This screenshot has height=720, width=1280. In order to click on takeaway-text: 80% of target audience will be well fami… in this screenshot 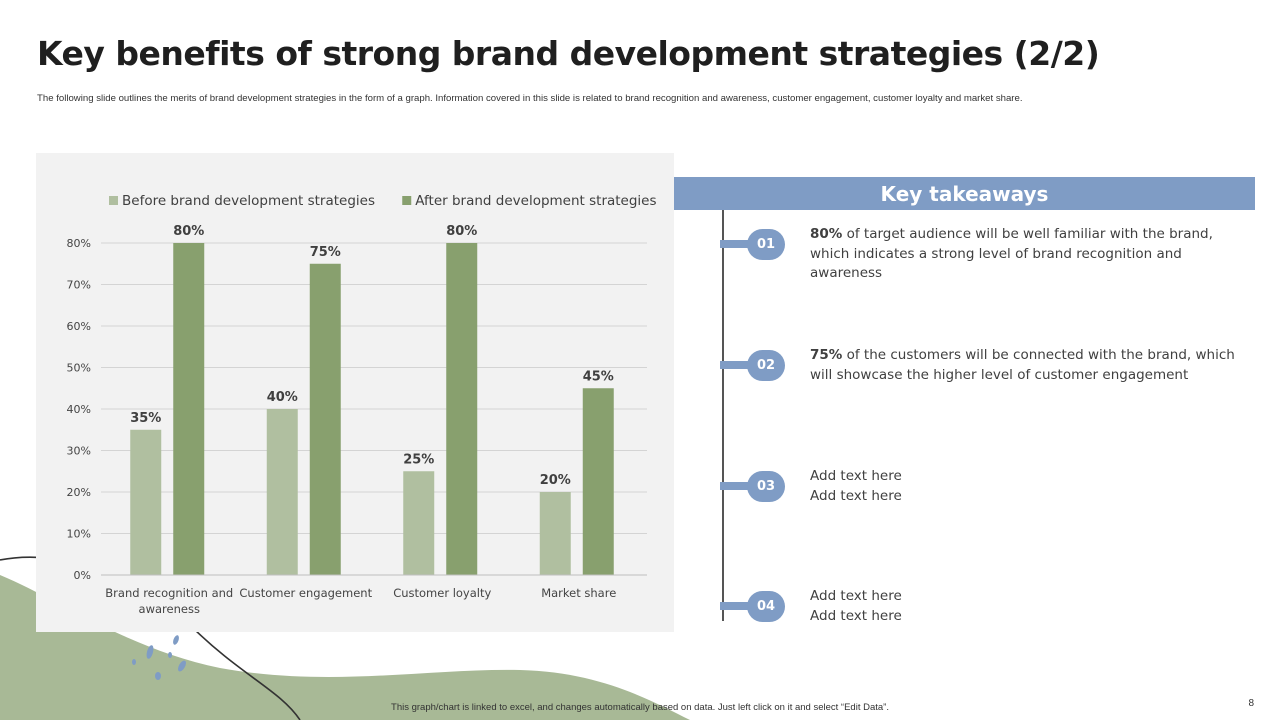, I will do `click(1030, 254)`.